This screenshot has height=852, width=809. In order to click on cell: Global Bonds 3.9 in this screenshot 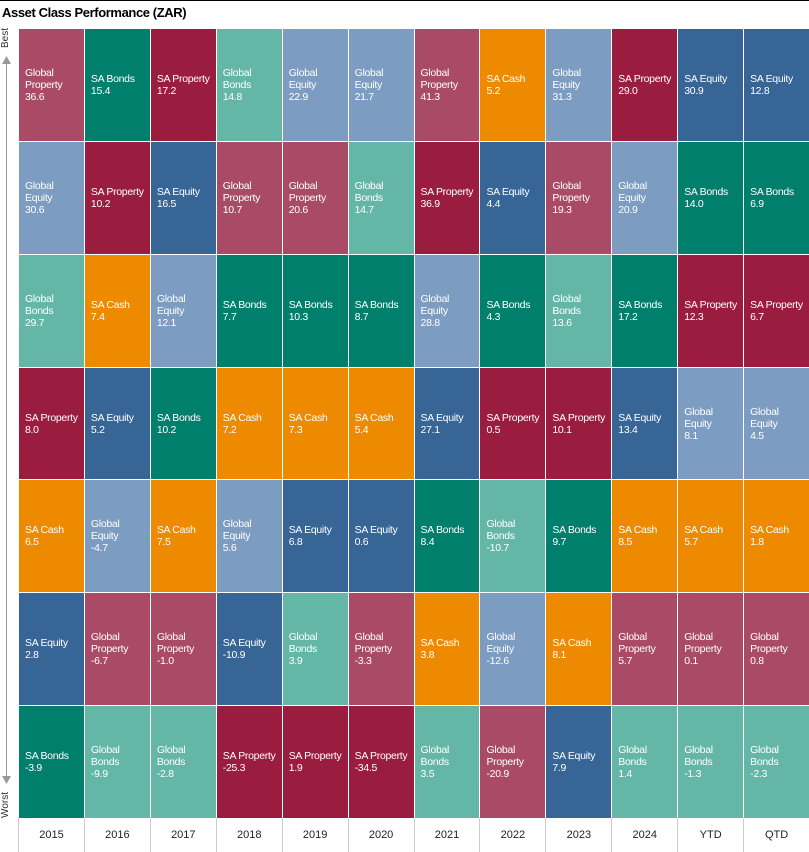, I will do `click(315, 649)`.